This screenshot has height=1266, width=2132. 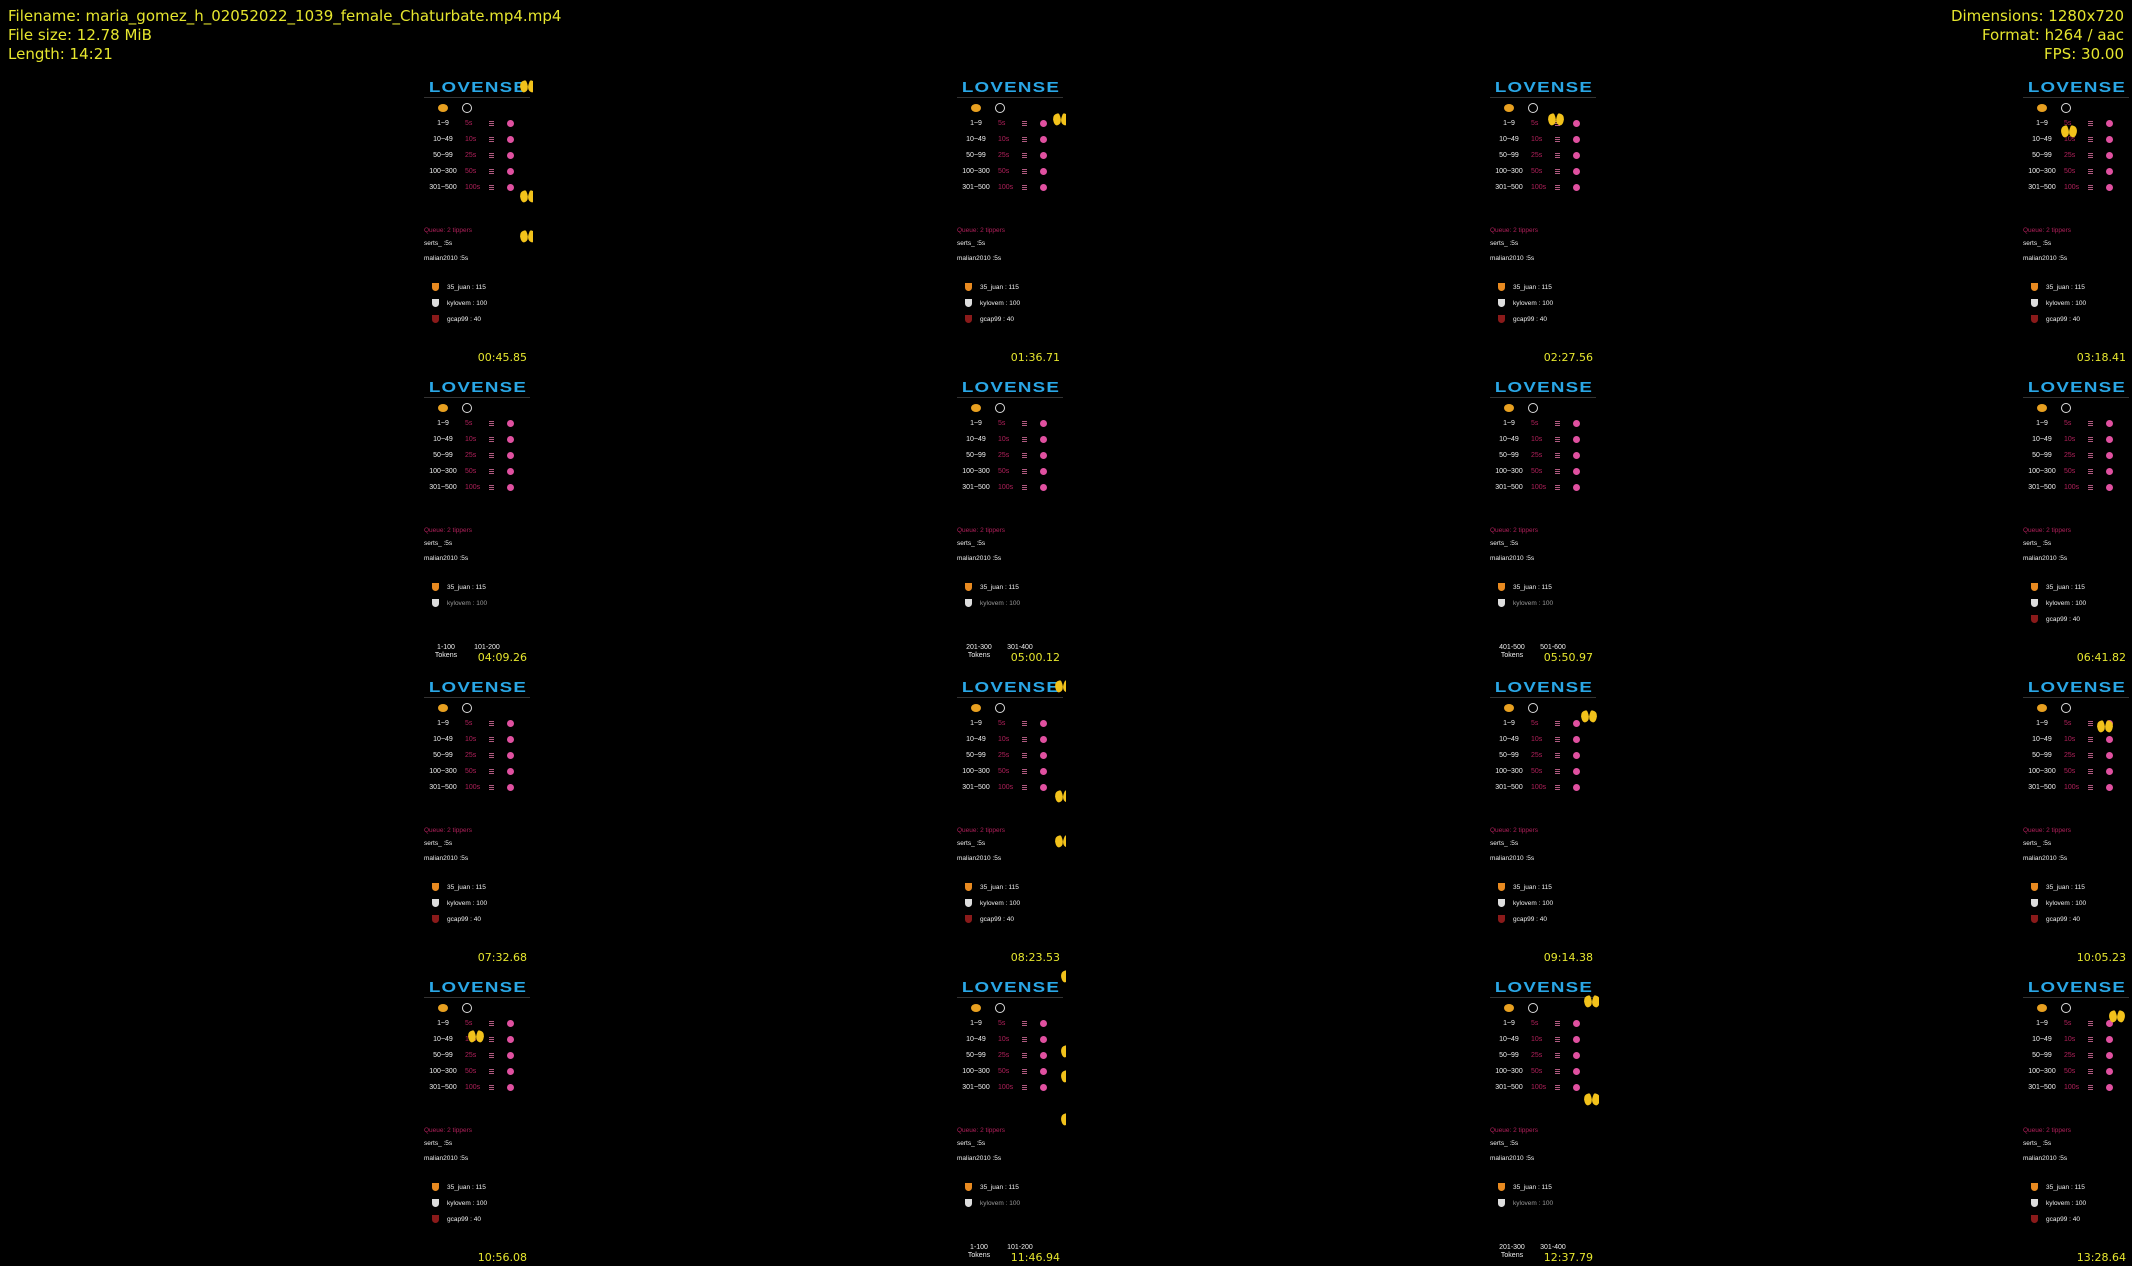 What do you see at coordinates (976, 155) in the screenshot?
I see `level-range: 50~99` at bounding box center [976, 155].